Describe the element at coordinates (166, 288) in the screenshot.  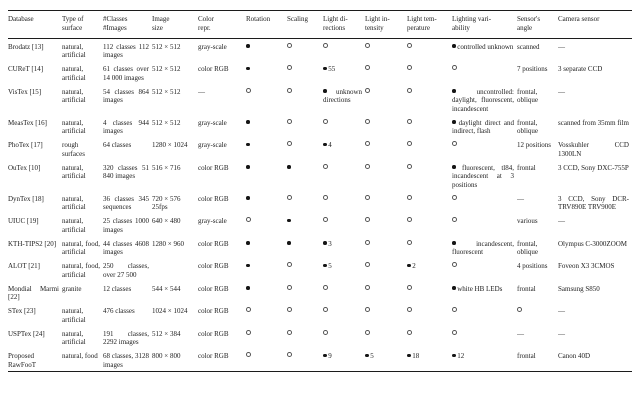
I see `cell-text: 544 × 544` at that location.